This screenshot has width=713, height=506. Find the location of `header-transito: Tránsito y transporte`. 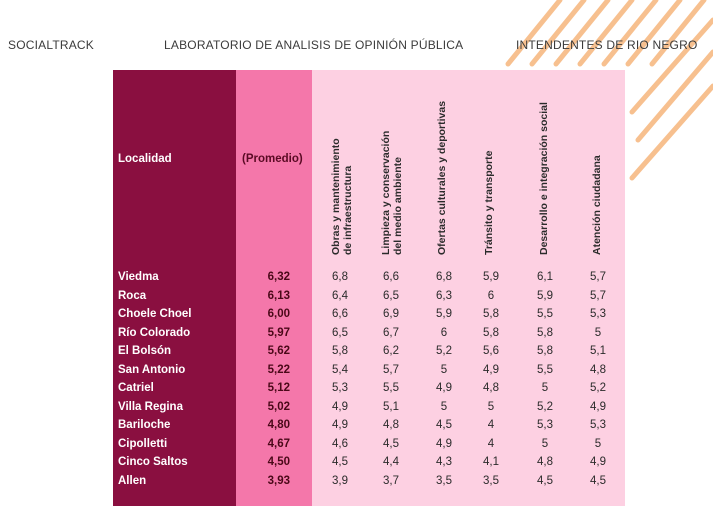

header-transito: Tránsito y transporte is located at coordinates (489, 203).